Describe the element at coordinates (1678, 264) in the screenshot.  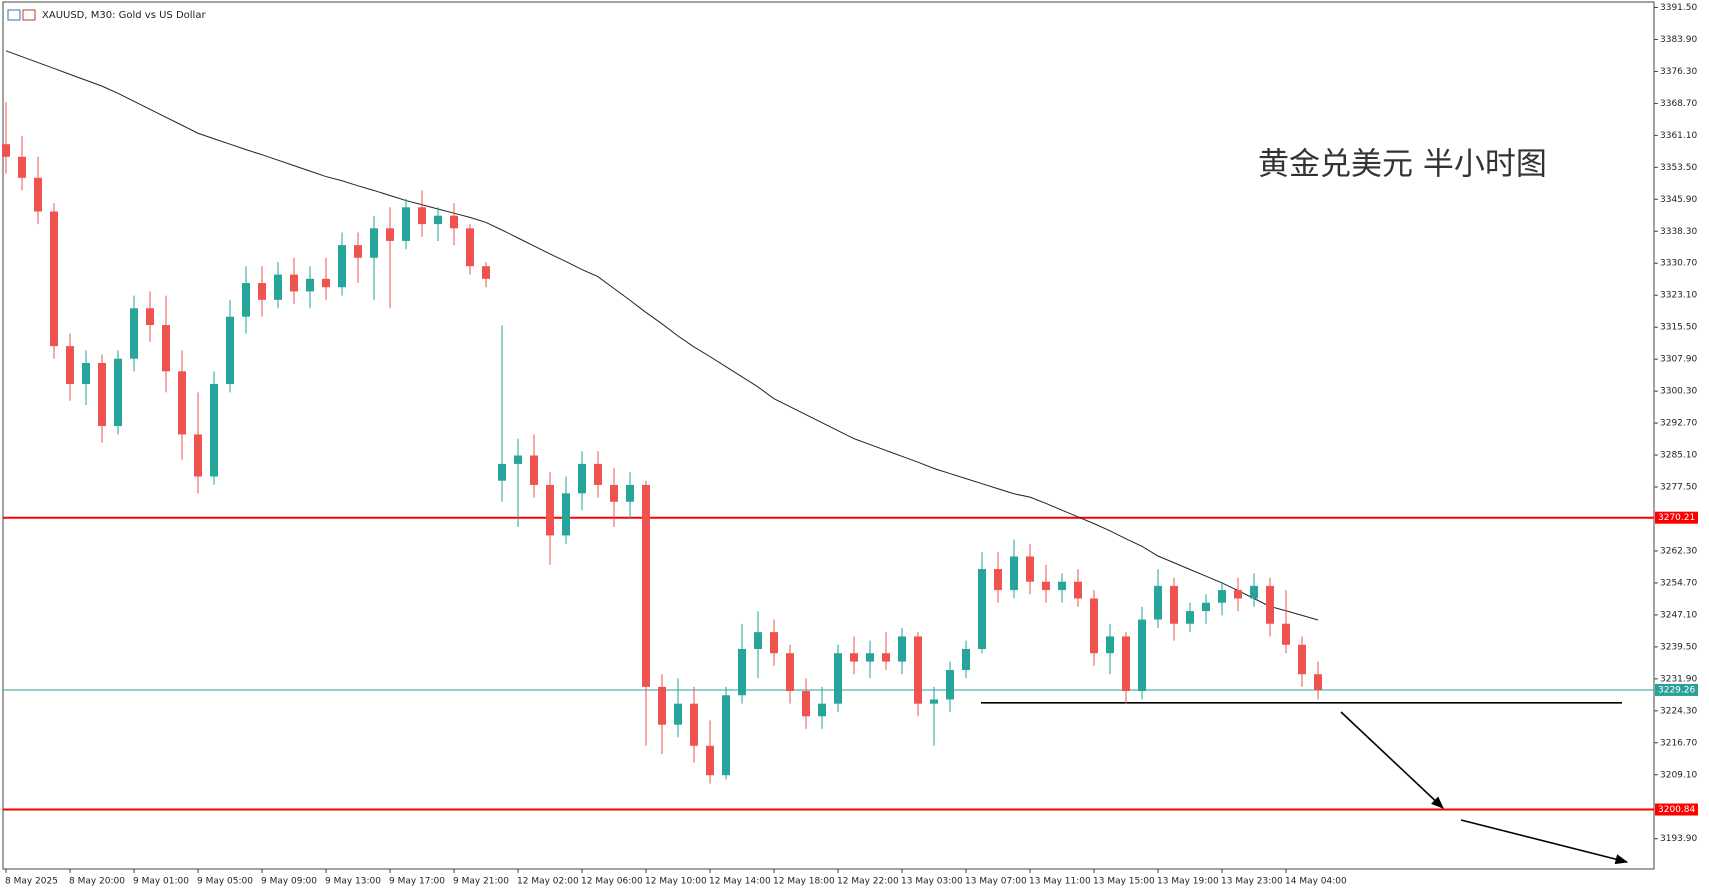
I see `y-tick-label: 3330.70` at that location.